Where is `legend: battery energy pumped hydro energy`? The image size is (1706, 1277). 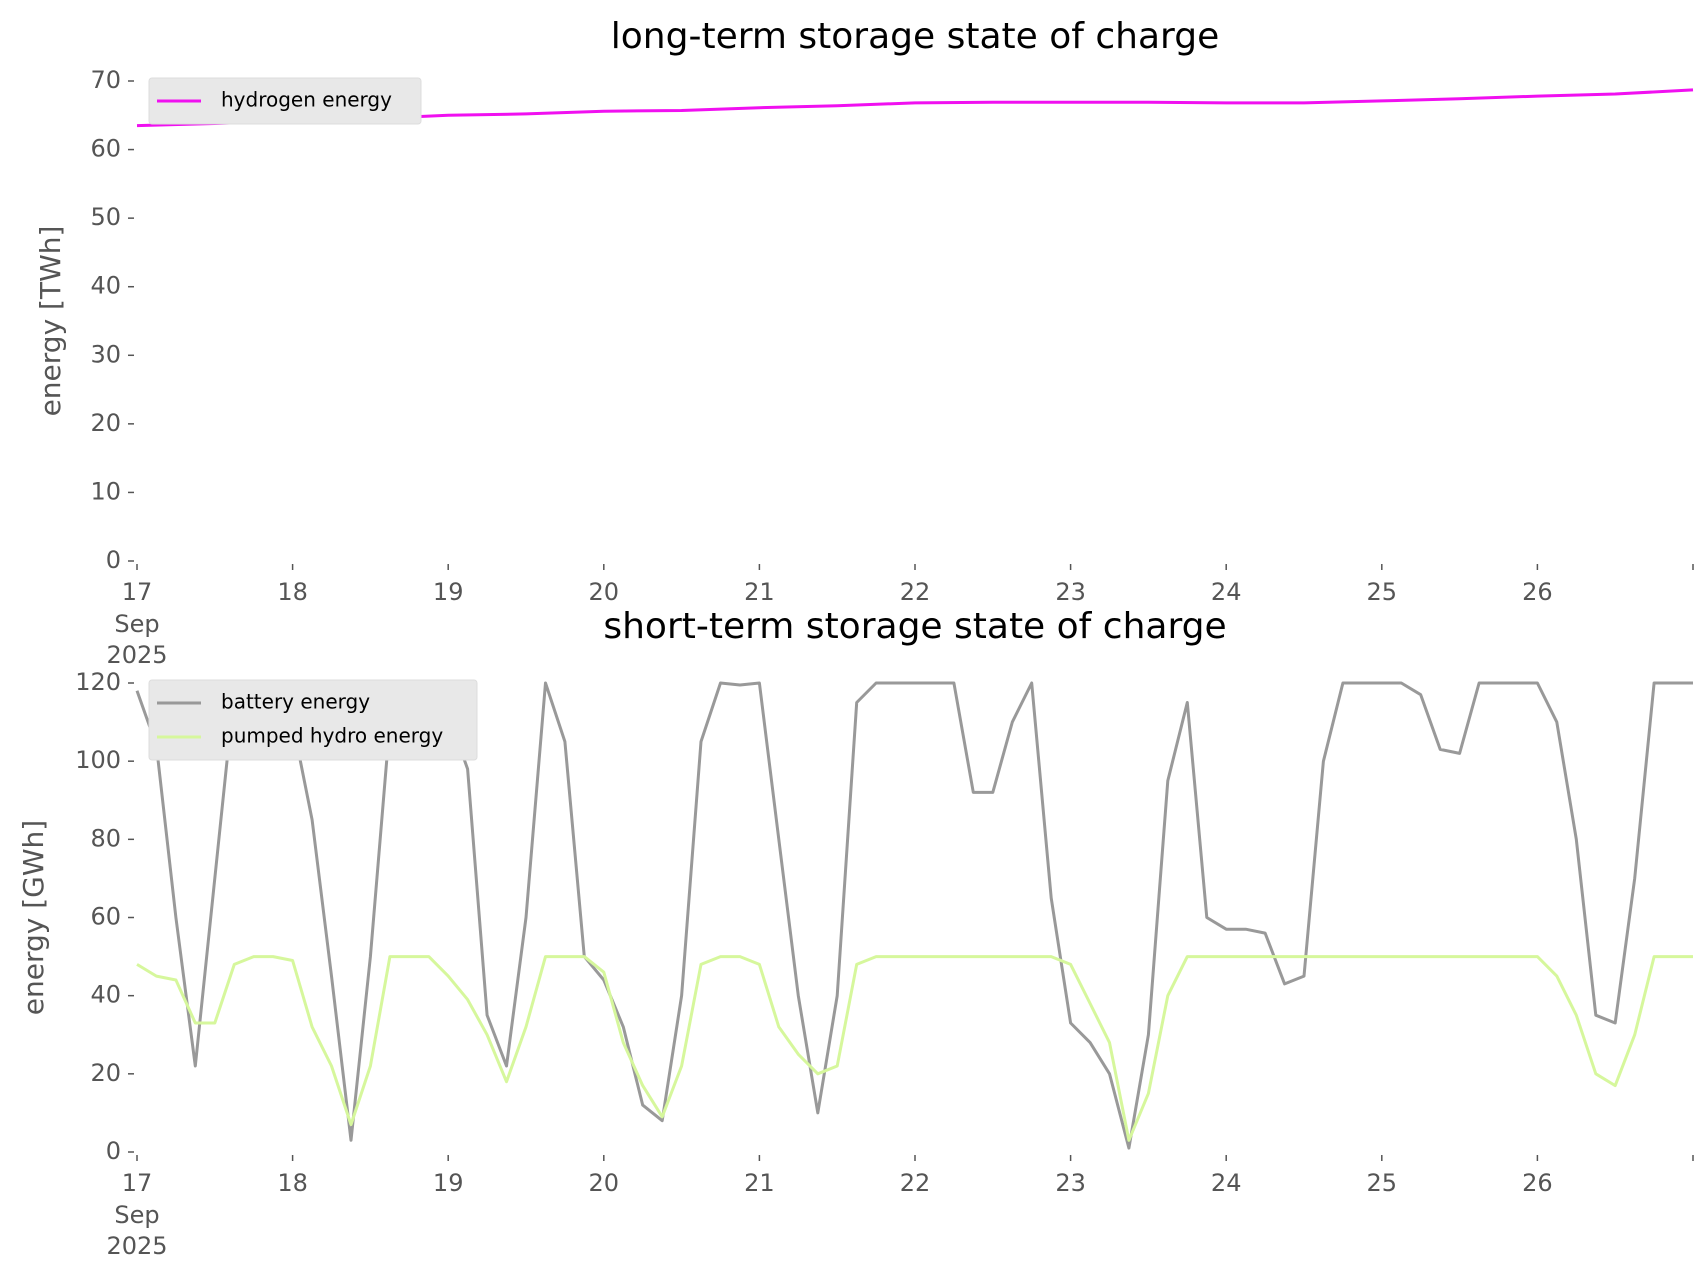 legend: battery energy pumped hydro energy is located at coordinates (313, 720).